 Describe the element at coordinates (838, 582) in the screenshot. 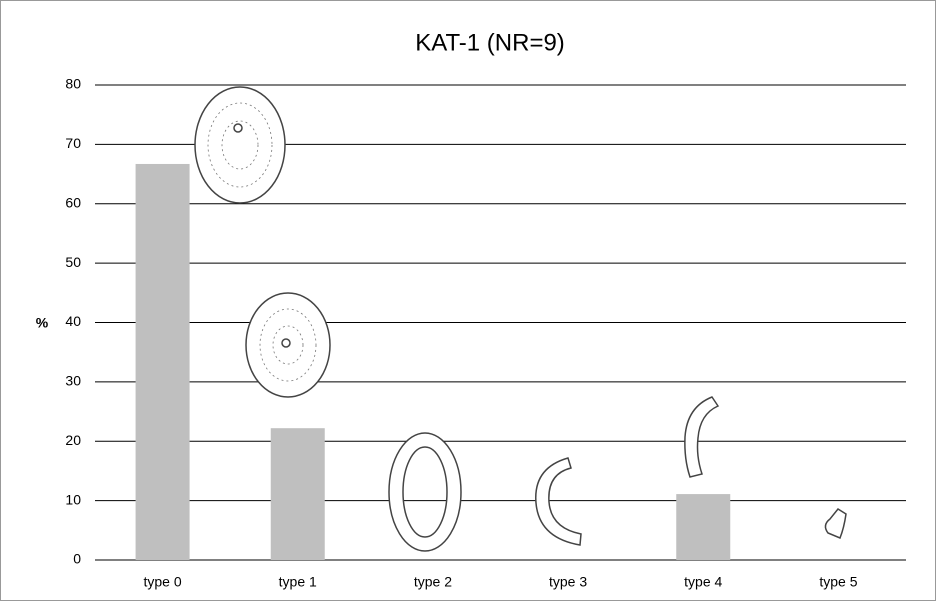

I see `x-tick-label: type 5` at that location.